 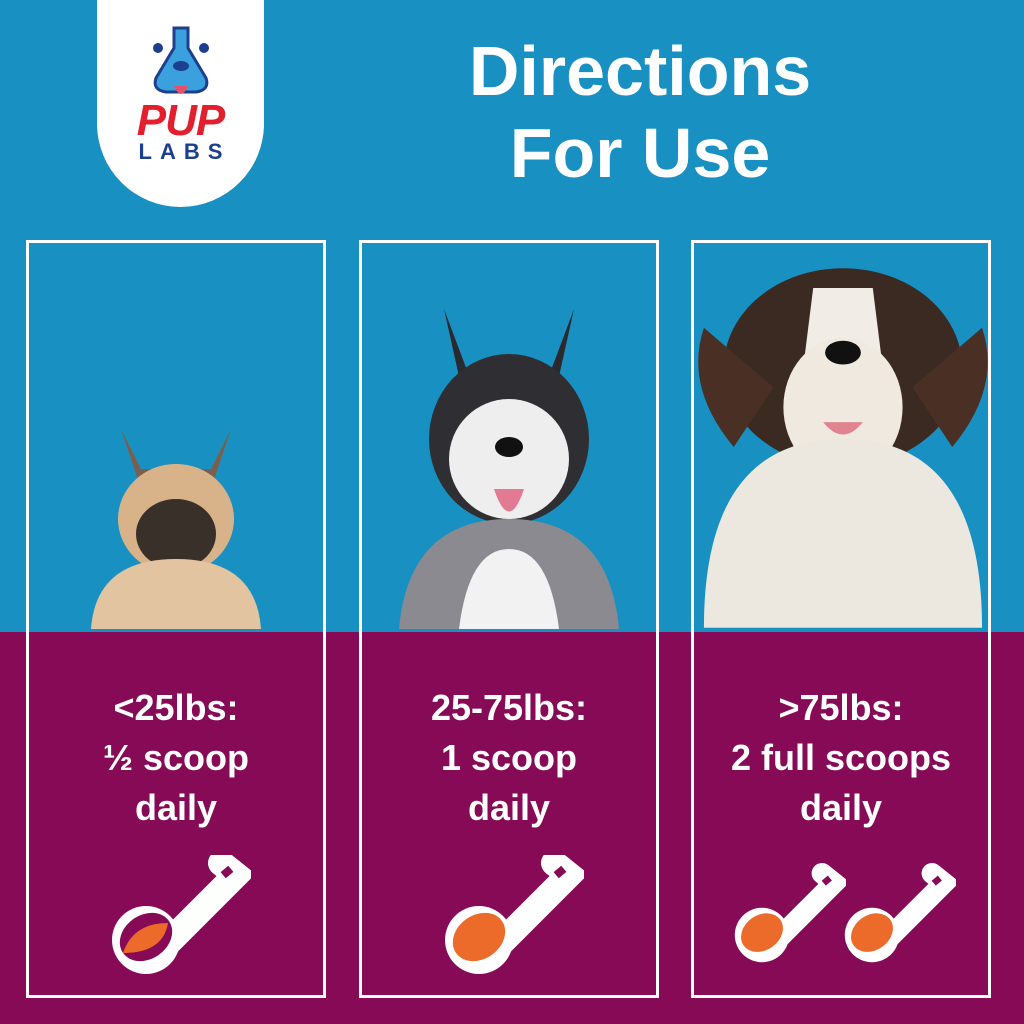 What do you see at coordinates (640, 153) in the screenshot?
I see `title-line-2: For Use` at bounding box center [640, 153].